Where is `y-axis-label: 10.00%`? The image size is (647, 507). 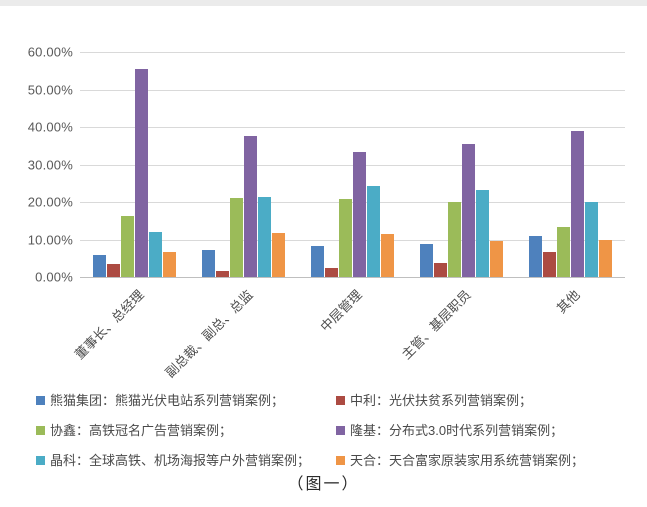 y-axis-label: 10.00% is located at coordinates (50, 239).